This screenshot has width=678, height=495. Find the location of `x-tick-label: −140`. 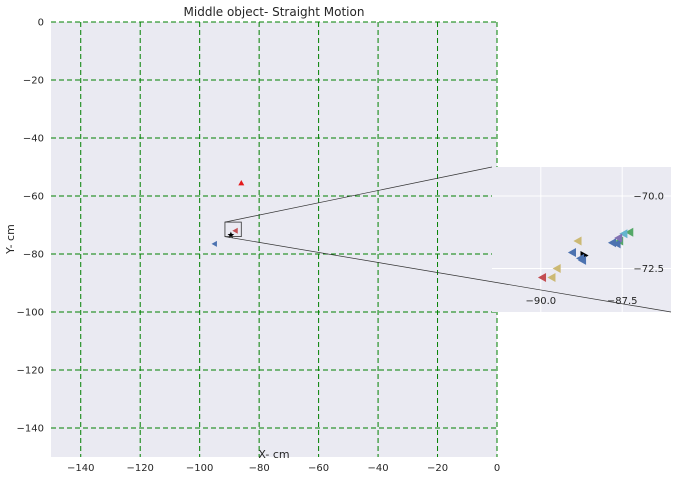

x-tick-label: −140 is located at coordinates (80, 468).